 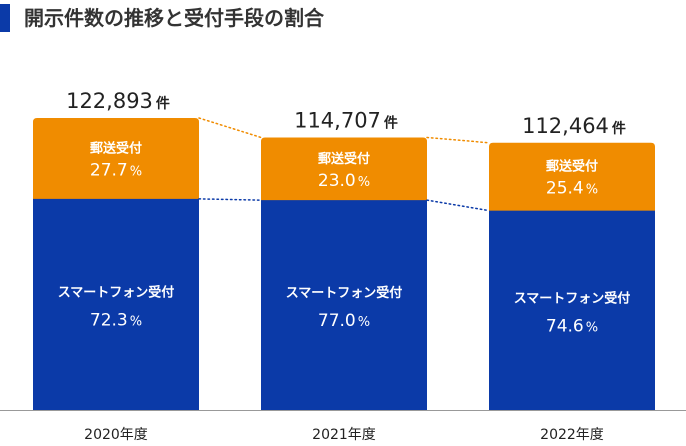 What do you see at coordinates (174, 18) in the screenshot?
I see `chart-title: 開示件数の推移と受付手段の割合` at bounding box center [174, 18].